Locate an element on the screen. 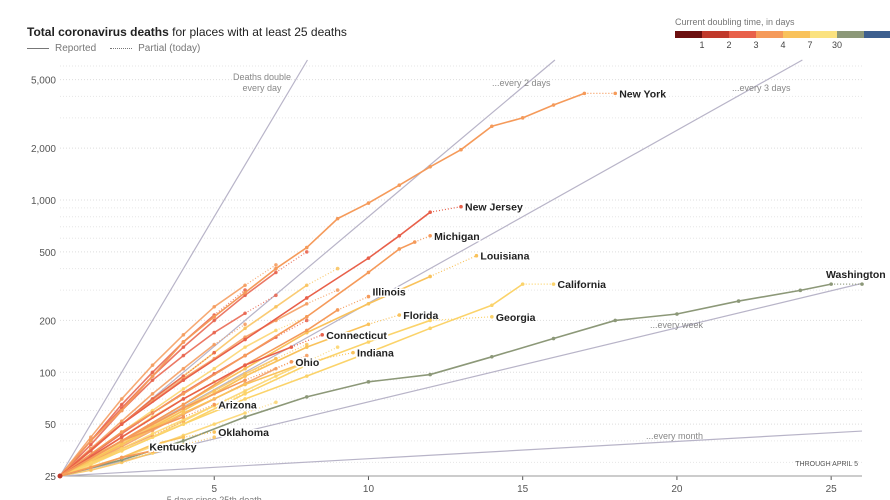 The image size is (890, 500). y-tick-label: 25 is located at coordinates (51, 477).